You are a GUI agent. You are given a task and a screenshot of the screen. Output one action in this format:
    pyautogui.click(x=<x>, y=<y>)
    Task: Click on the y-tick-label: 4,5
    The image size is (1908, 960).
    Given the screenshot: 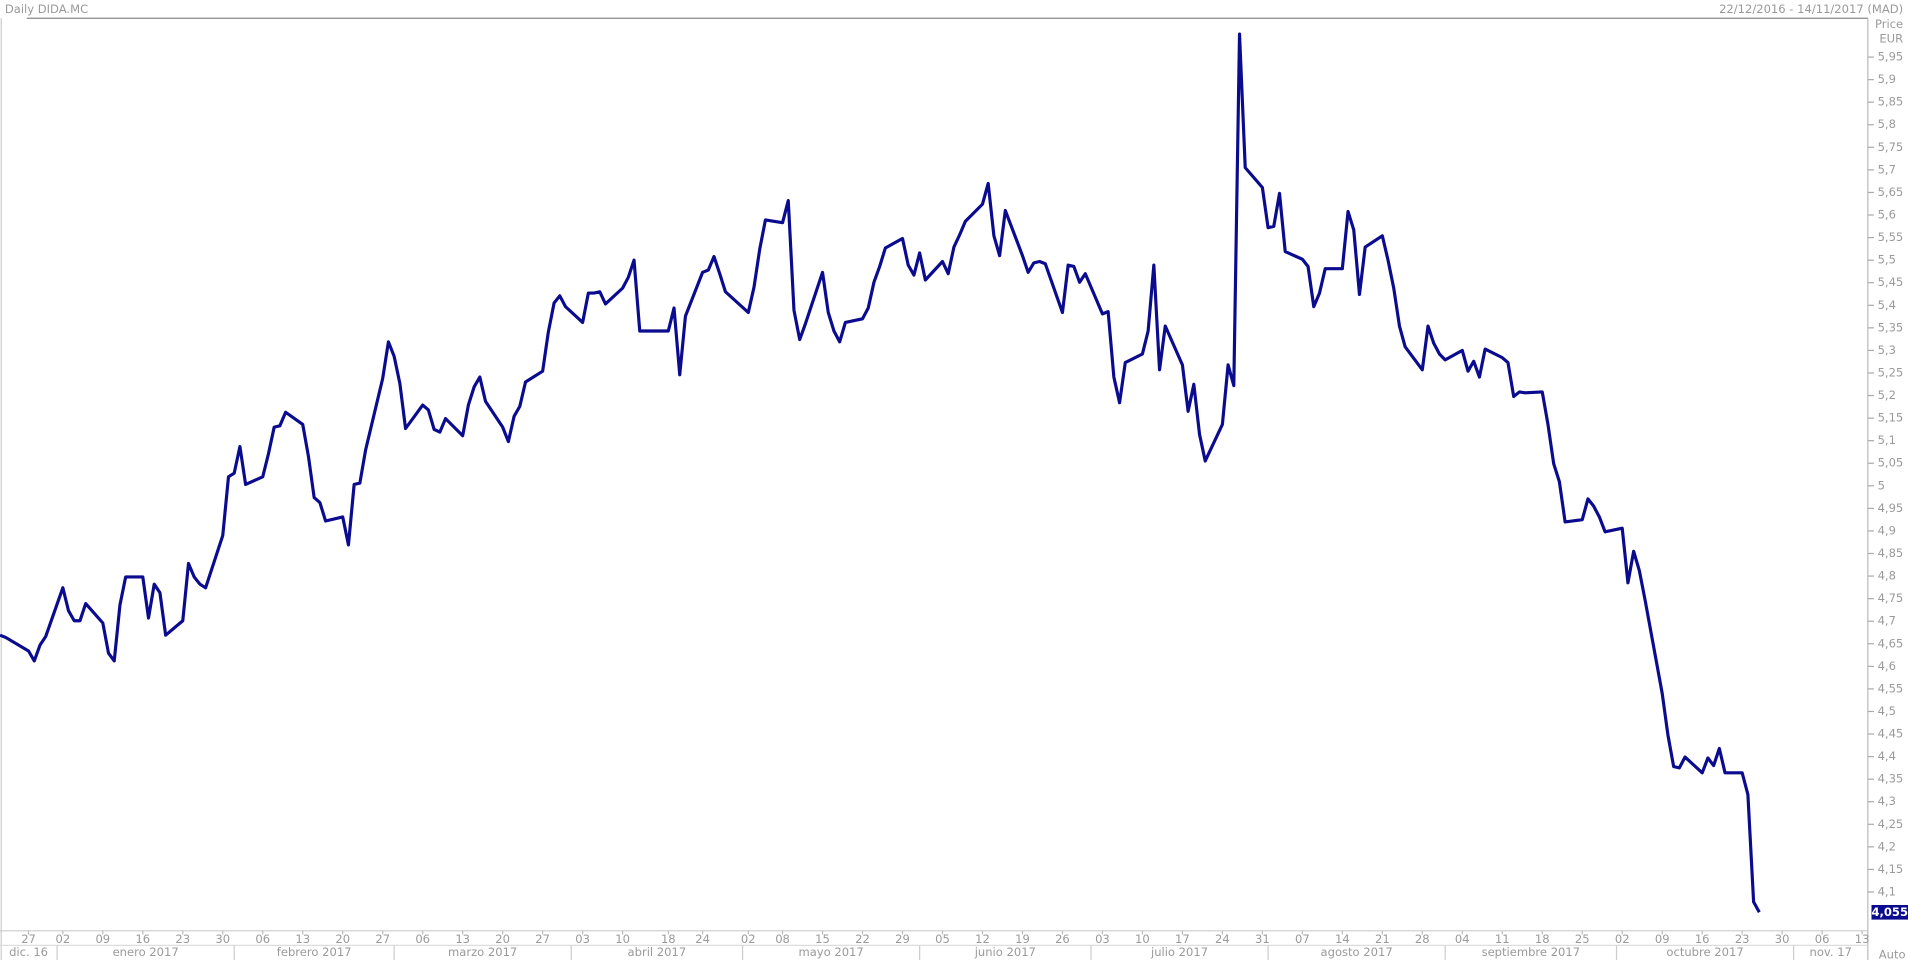 What is the action you would take?
    pyautogui.click(x=1887, y=711)
    